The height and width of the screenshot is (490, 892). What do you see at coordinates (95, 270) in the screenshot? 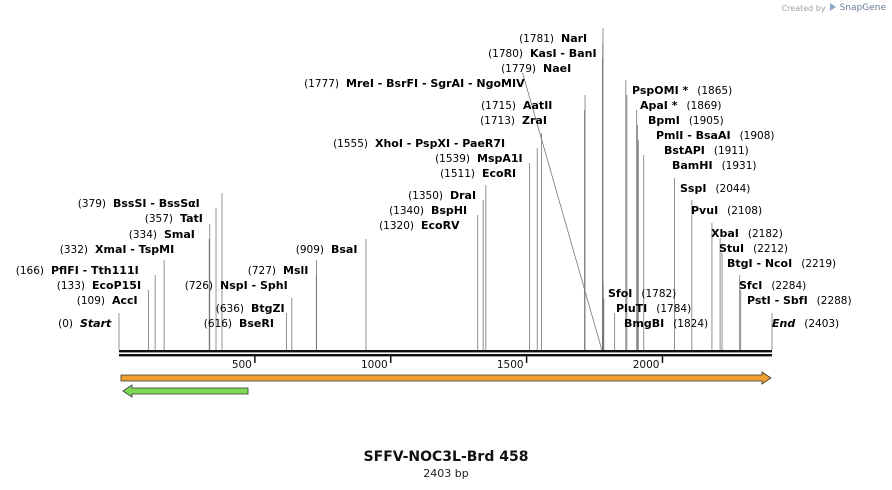
I see `site-name: PflFI - Tth111I` at bounding box center [95, 270].